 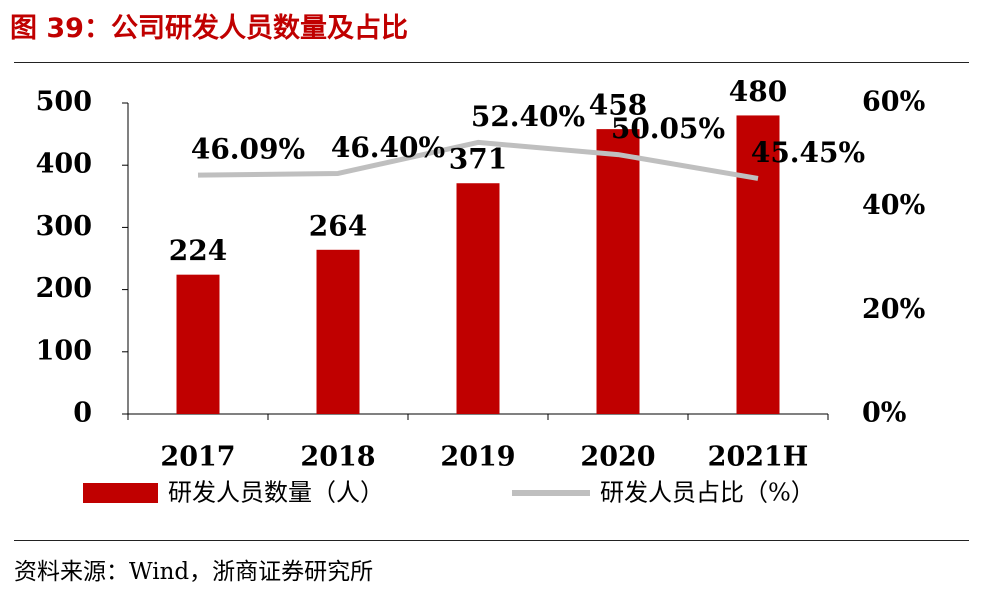 I want to click on legend-bar-label: 研发人员数量（人）, so click(x=276, y=493).